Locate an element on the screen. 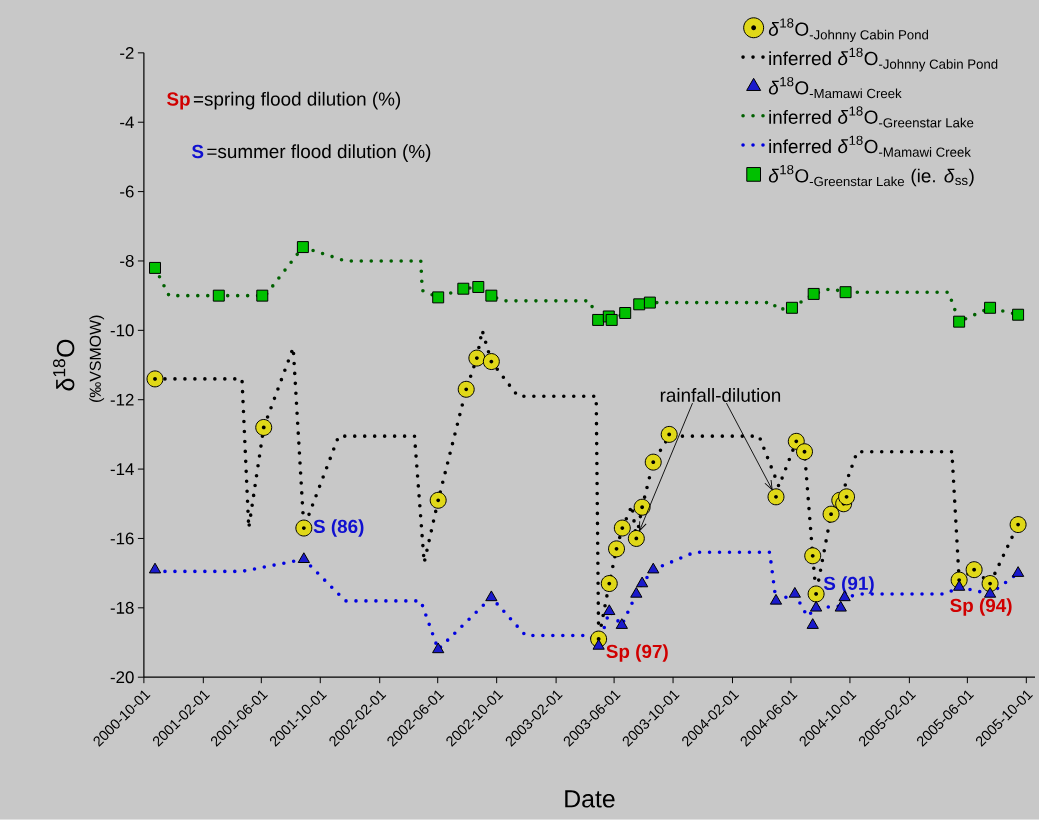  y-tick-label: -2 is located at coordinates (127, 53).